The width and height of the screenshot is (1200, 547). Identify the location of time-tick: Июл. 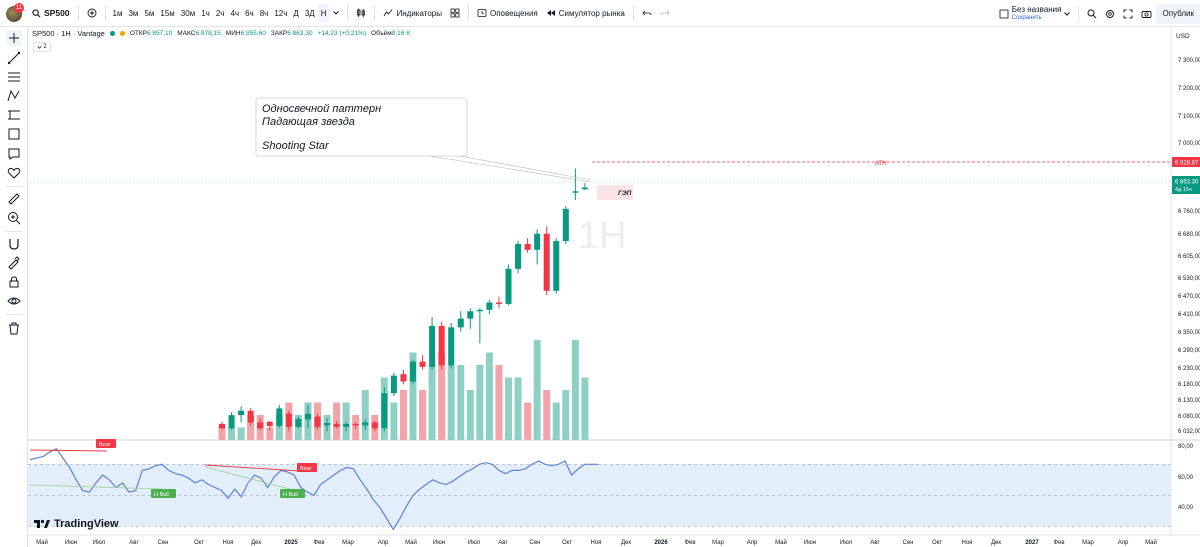
(846, 543).